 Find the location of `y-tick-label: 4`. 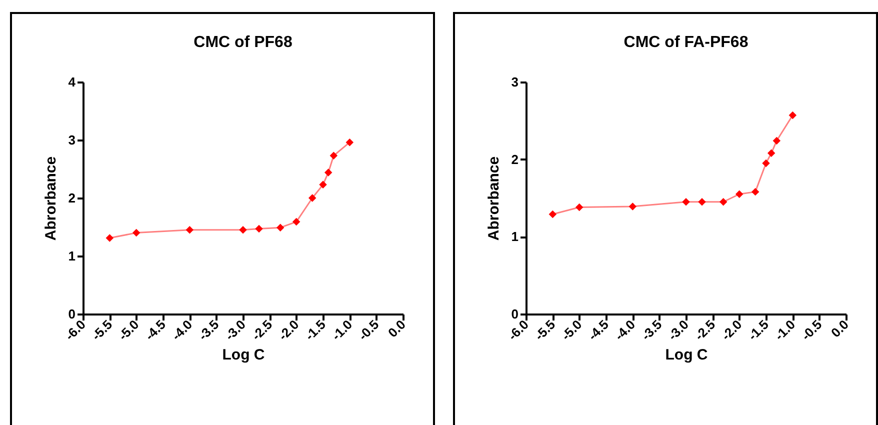

y-tick-label: 4 is located at coordinates (72, 82).